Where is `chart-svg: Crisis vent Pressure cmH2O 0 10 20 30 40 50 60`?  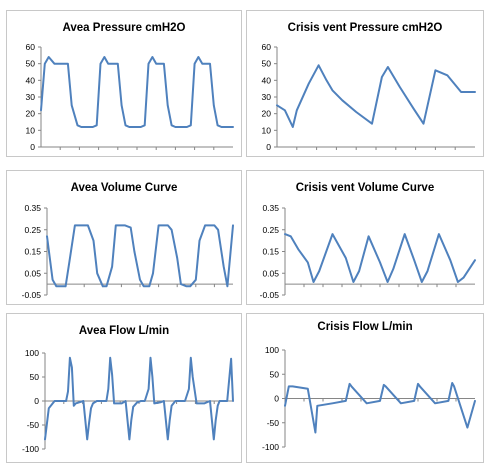 chart-svg: Crisis vent Pressure cmH2O 0 10 20 30 40 50 60 is located at coordinates (369, 87).